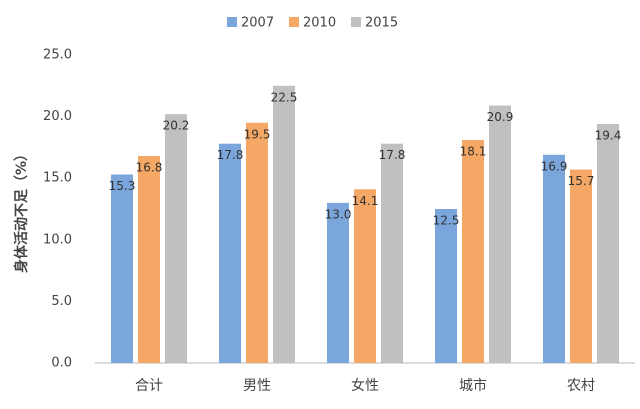 Image resolution: width=640 pixels, height=409 pixels. What do you see at coordinates (446, 221) in the screenshot?
I see `value-label: 12.5` at bounding box center [446, 221].